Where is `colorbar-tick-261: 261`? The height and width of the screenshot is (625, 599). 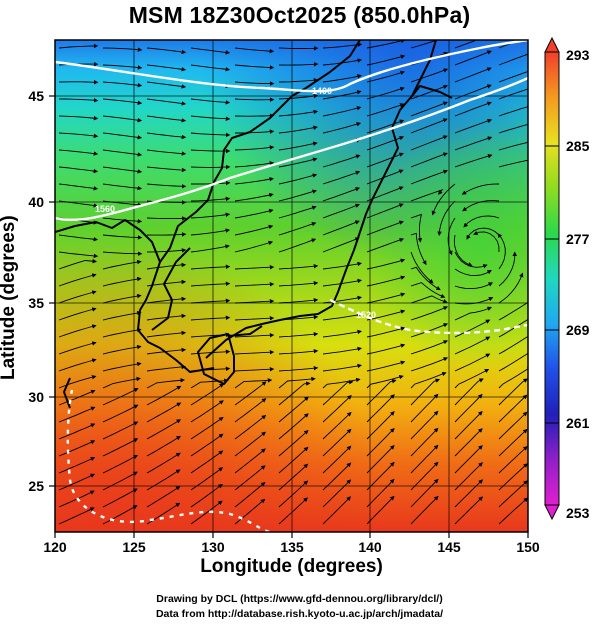 colorbar-tick-261: 261 is located at coordinates (578, 423).